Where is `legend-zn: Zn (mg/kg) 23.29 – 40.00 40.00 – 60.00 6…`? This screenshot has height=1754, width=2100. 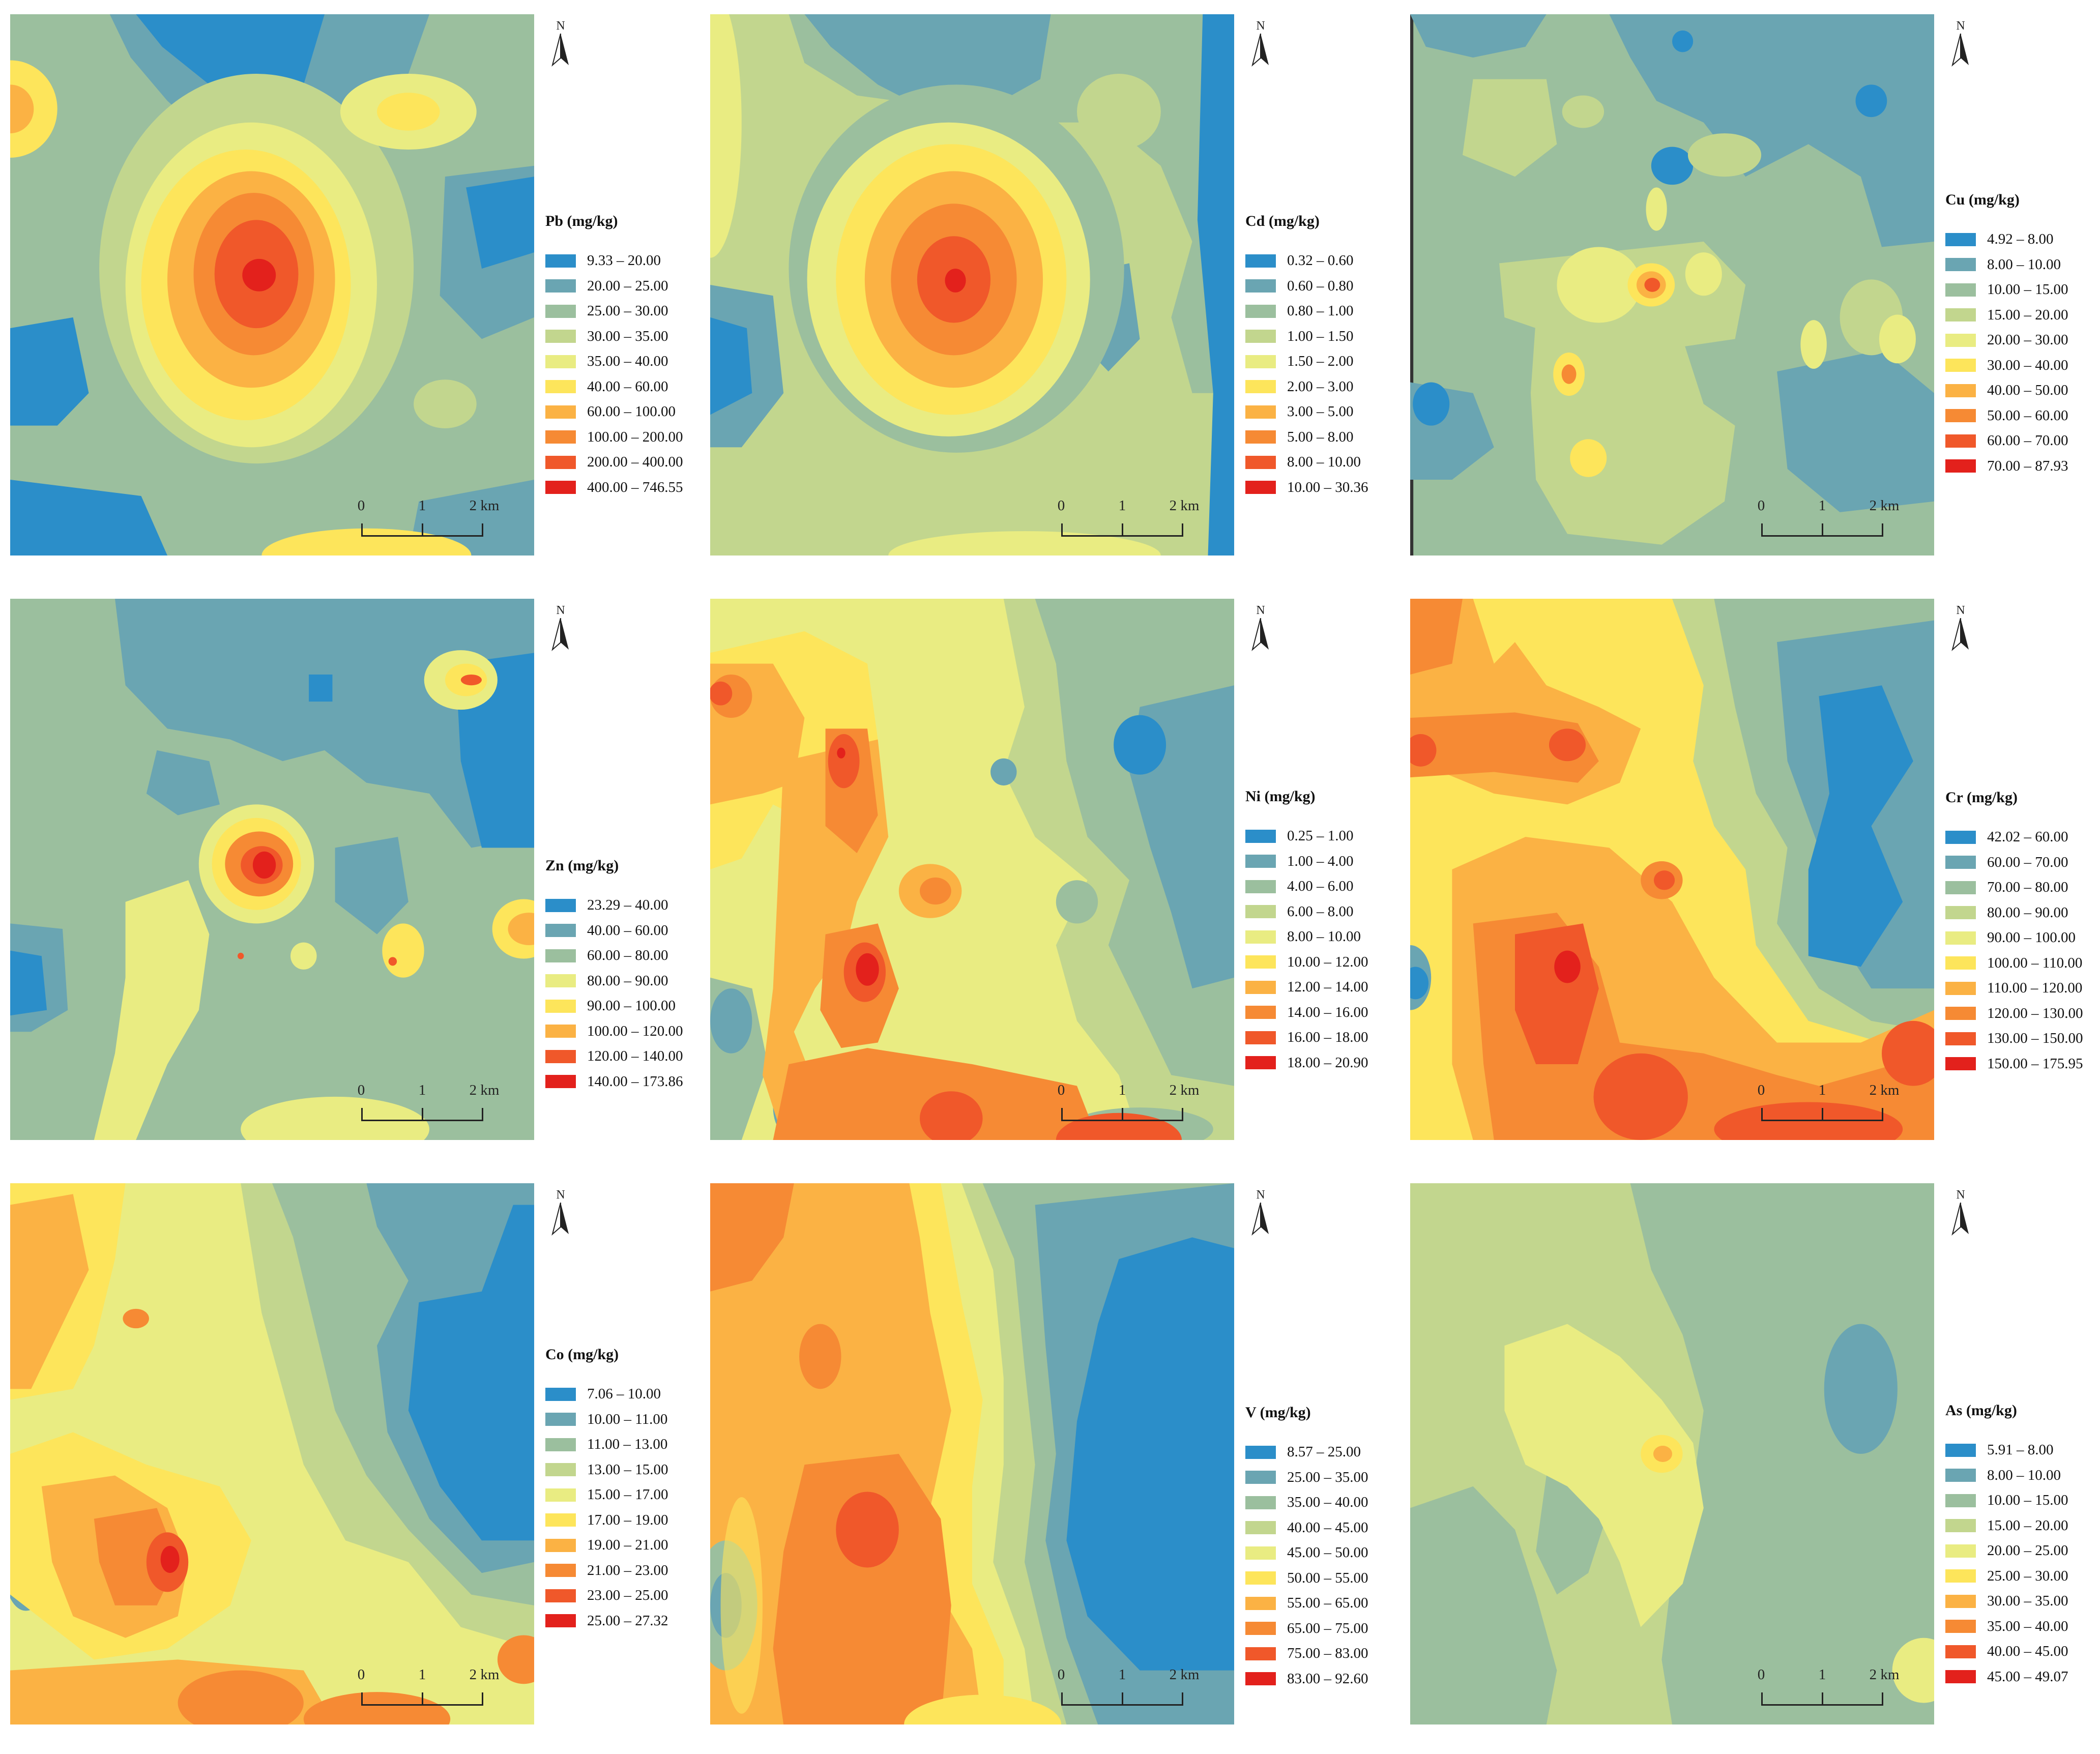
legend-zn: Zn (mg/kg) 23.29 – 40.00 40.00 – 60.00 6… is located at coordinates (621, 975).